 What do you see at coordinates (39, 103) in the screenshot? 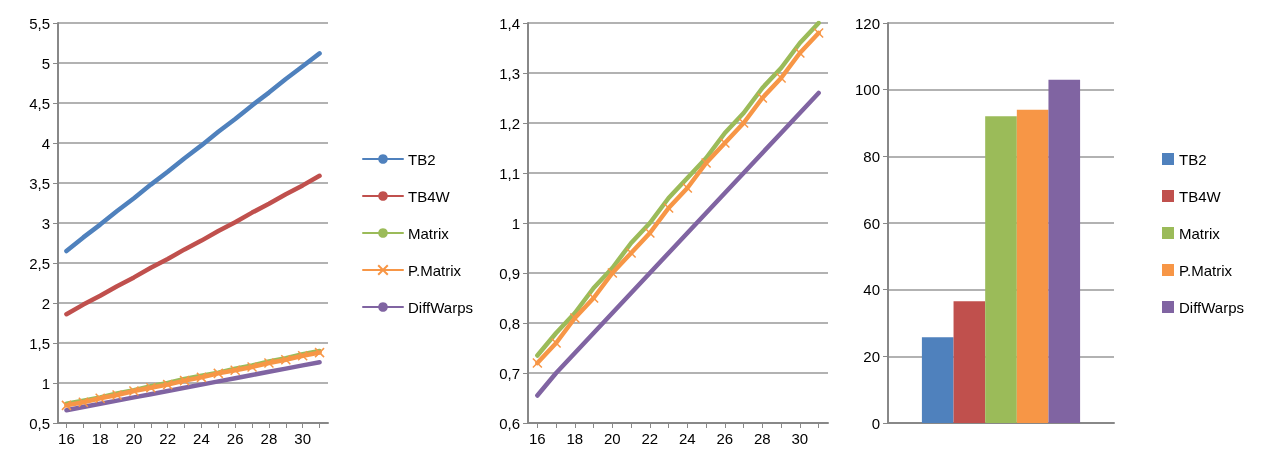
I see `y-tick-label: 4,5` at bounding box center [39, 103].